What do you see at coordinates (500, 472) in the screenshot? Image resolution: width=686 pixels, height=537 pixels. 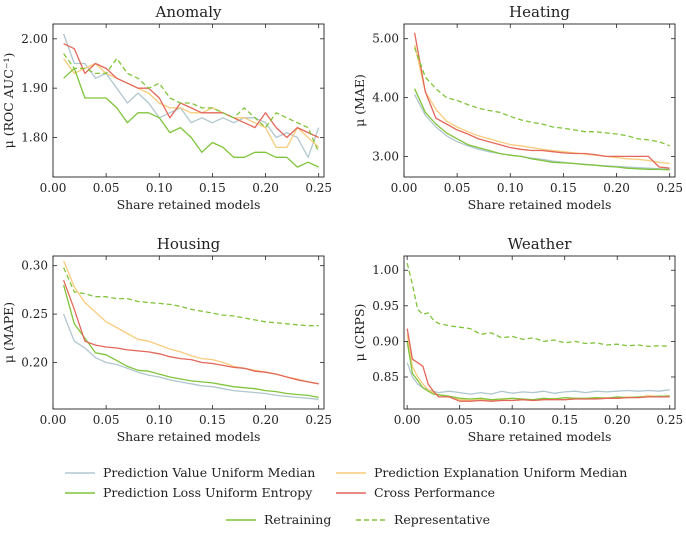 I see `legend-label: Prediction Explanation Uniform Median` at bounding box center [500, 472].